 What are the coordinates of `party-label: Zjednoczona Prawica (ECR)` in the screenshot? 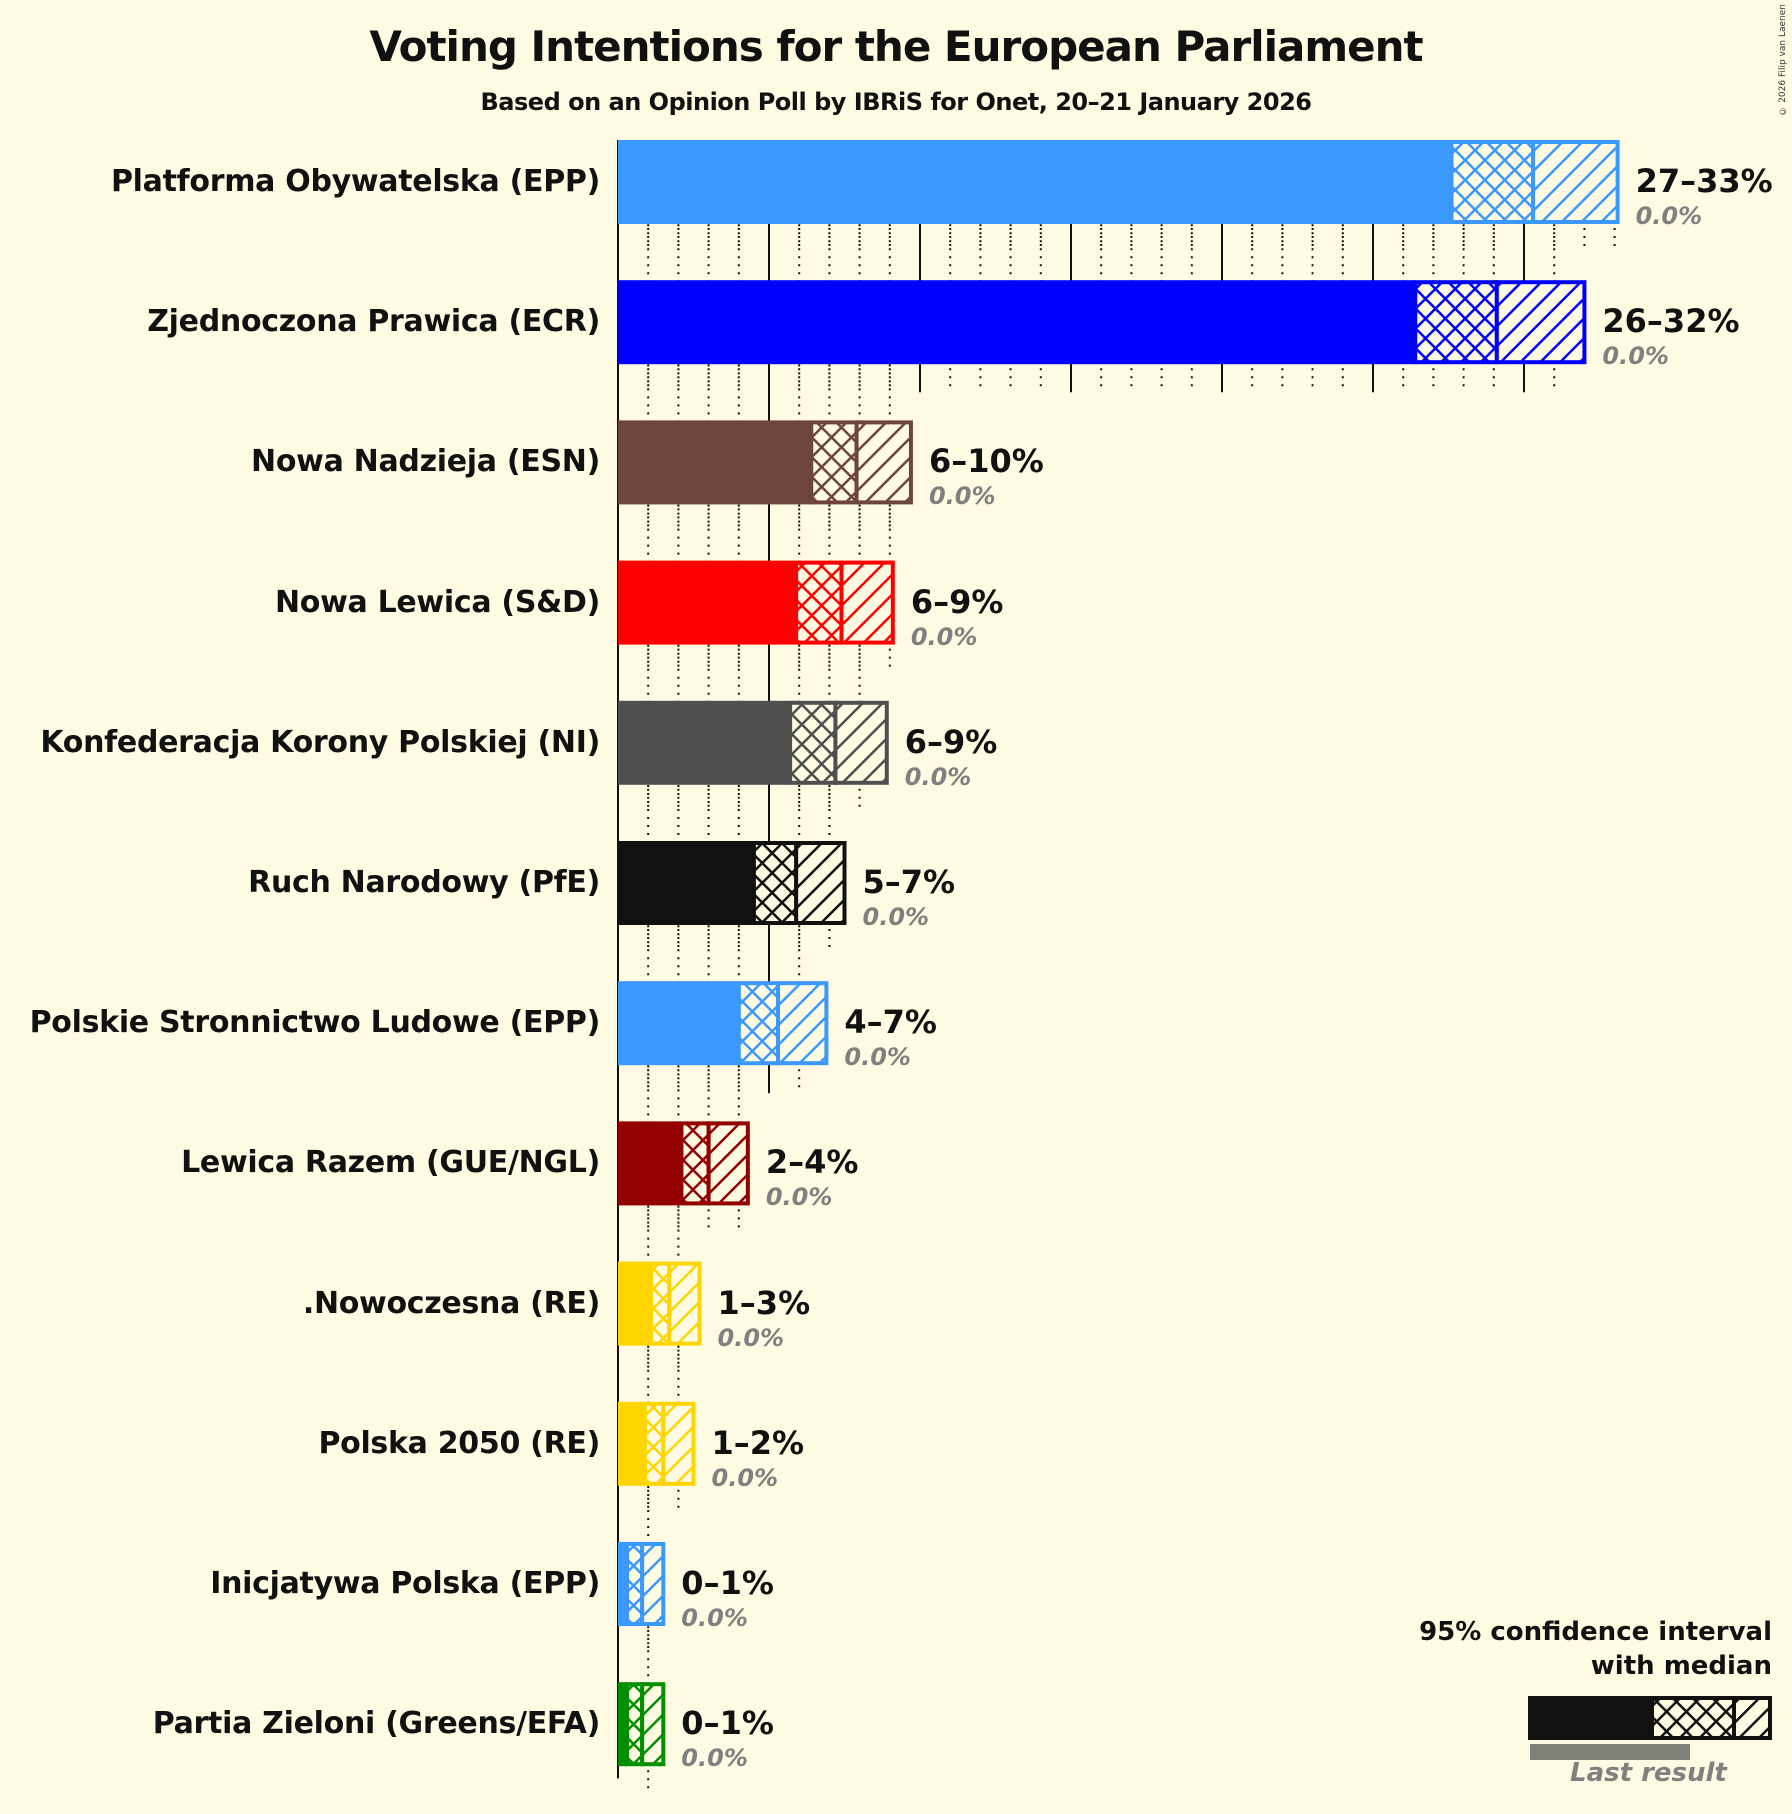 It's located at (373, 322).